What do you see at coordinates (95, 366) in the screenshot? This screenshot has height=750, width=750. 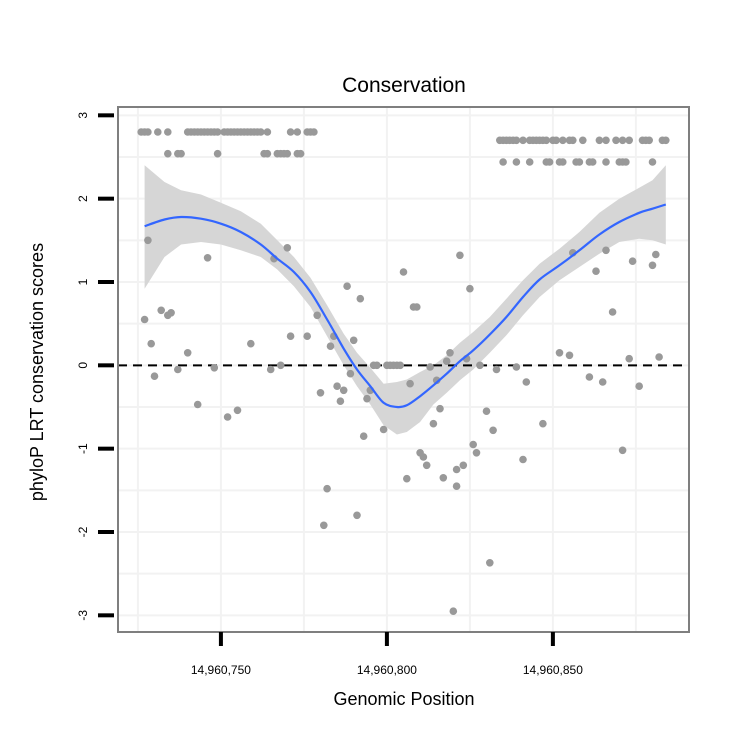 I see `y-axis-ticks: -3 -2 -1 0 1 2 3` at bounding box center [95, 366].